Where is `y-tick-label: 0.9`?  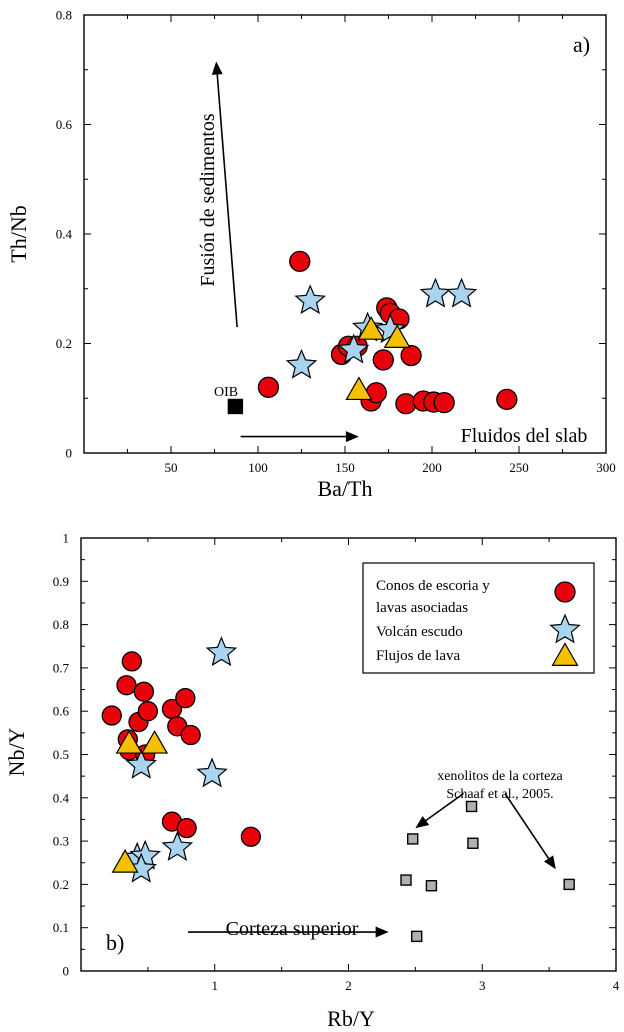
y-tick-label: 0.9 is located at coordinates (61, 581).